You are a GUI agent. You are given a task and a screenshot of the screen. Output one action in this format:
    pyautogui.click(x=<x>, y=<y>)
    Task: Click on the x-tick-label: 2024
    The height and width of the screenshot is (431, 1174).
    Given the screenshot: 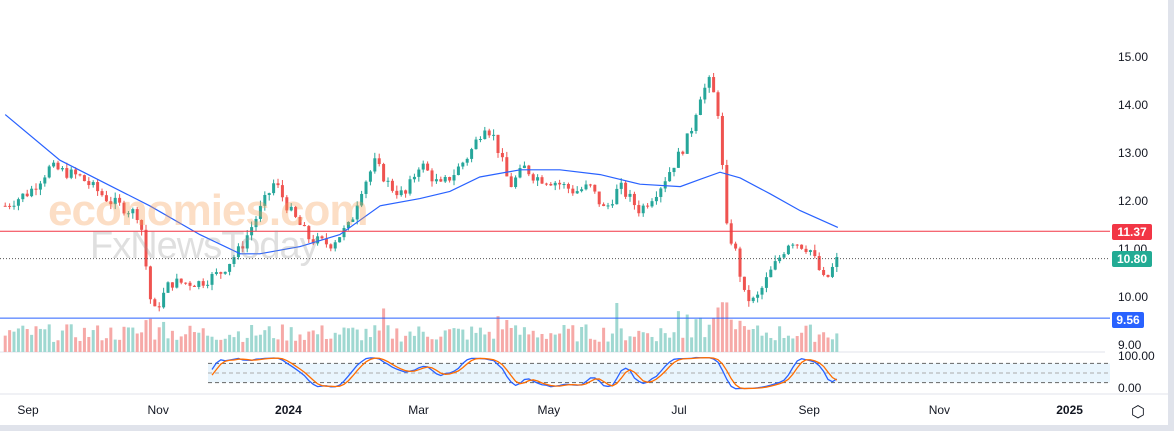 What is the action you would take?
    pyautogui.click(x=288, y=410)
    